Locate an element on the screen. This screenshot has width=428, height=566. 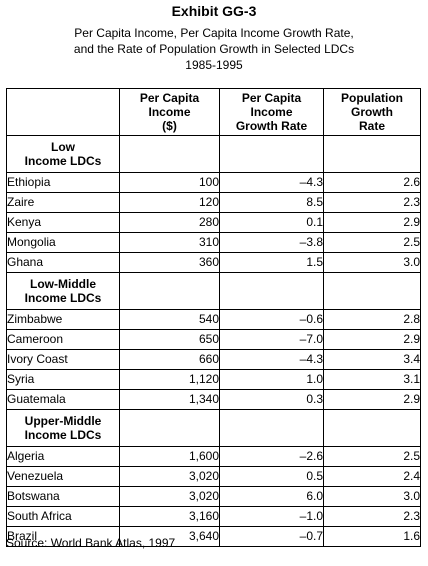
header-empty is located at coordinates (63, 112).